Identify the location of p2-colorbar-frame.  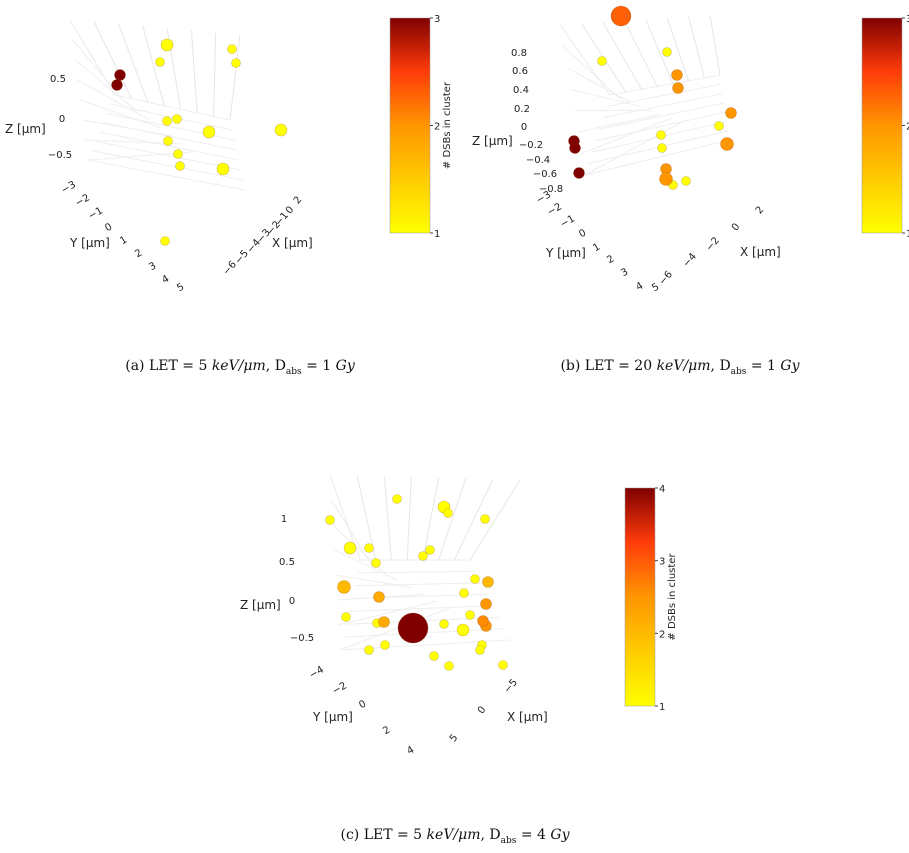
(640, 597).